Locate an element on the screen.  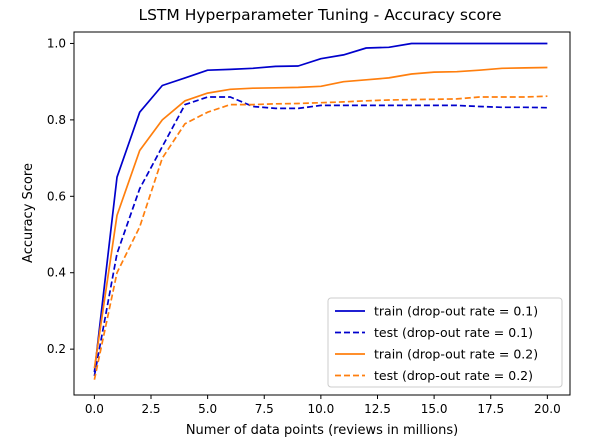
x-tick-label: 7.5 is located at coordinates (264, 409).